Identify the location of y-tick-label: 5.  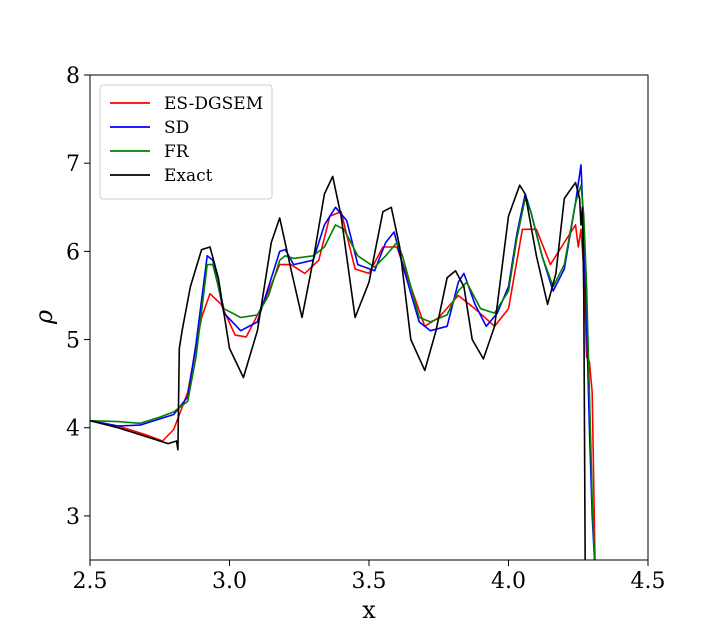
(73, 341).